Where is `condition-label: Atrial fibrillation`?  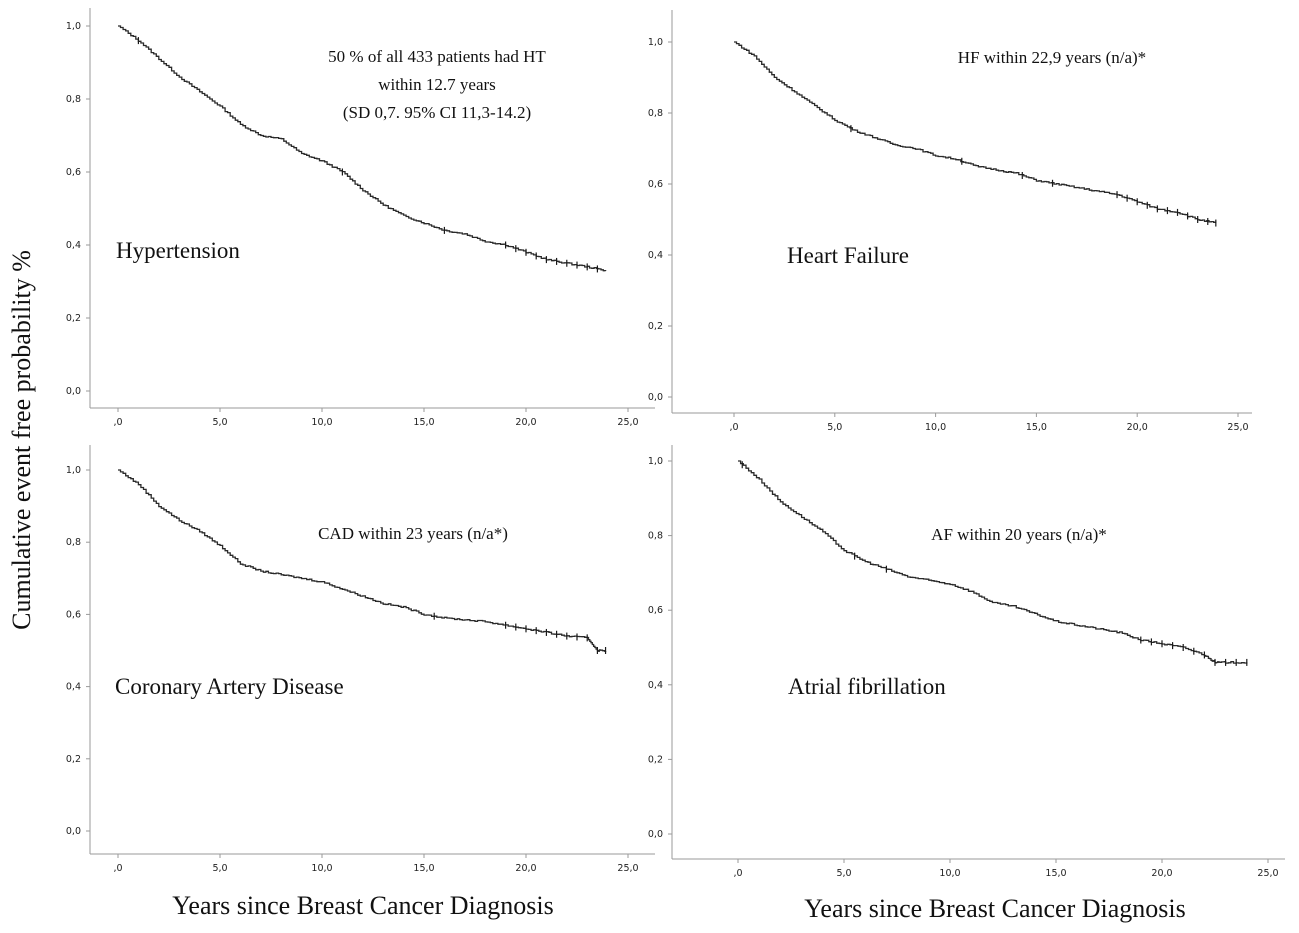 condition-label: Atrial fibrillation is located at coordinates (867, 686).